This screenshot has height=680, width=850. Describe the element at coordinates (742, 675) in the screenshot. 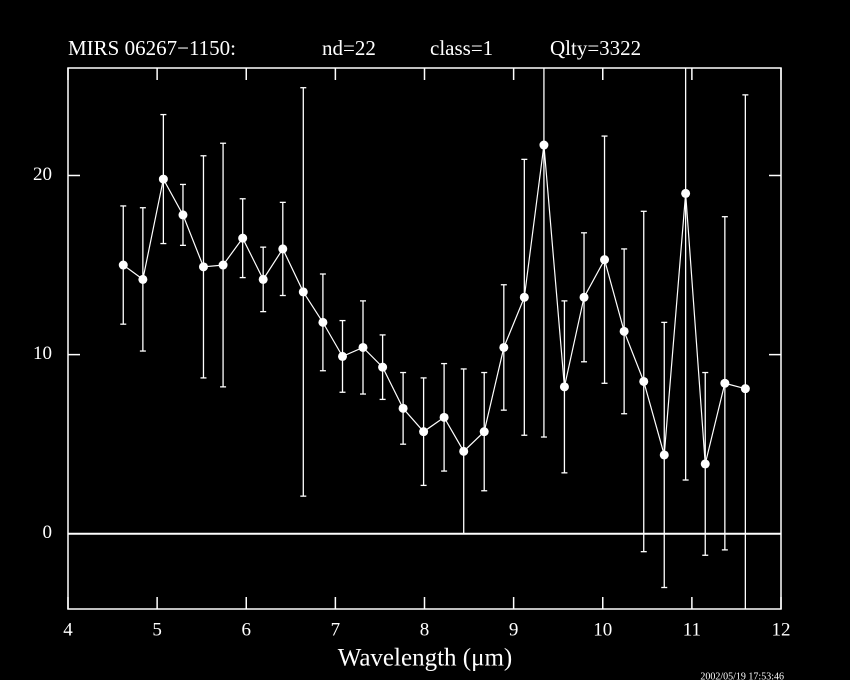

I see `timestamp: 2002/05/19 17:53:46` at that location.